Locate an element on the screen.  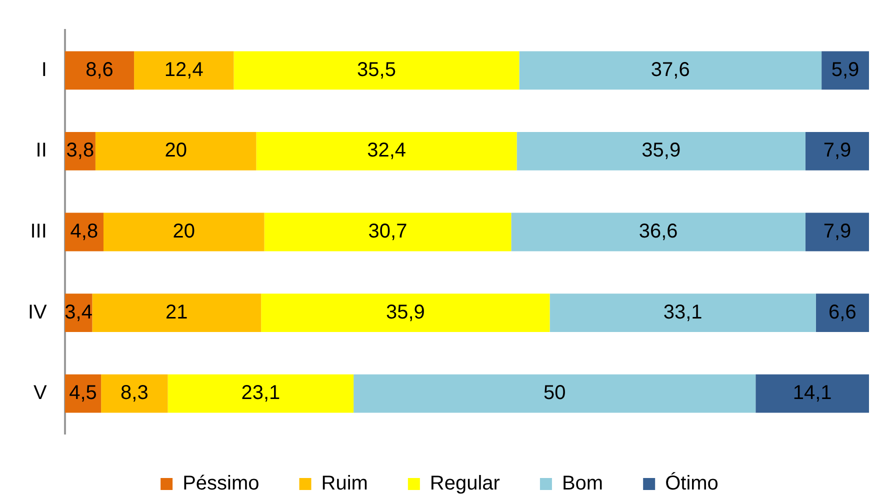
data-label: 23,1 is located at coordinates (260, 393).